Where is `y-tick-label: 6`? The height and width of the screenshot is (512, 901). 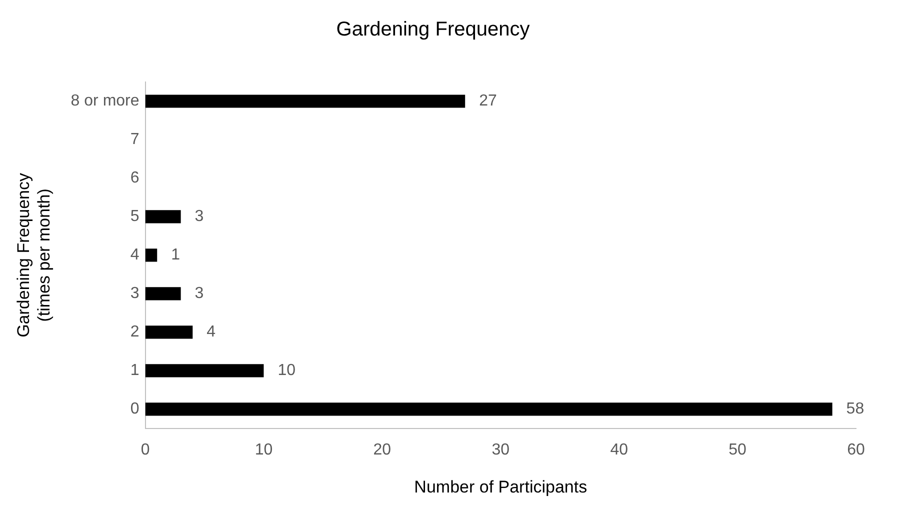
y-tick-label: 6 is located at coordinates (135, 178).